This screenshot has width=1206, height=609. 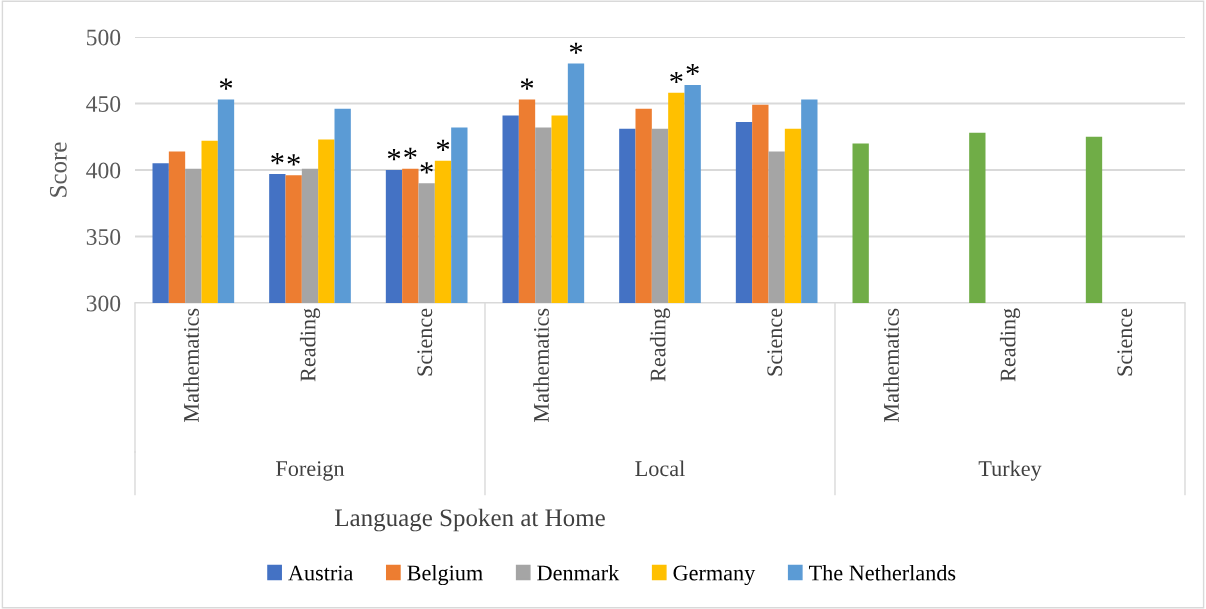 I want to click on y-tick-label: 500, so click(x=104, y=37).